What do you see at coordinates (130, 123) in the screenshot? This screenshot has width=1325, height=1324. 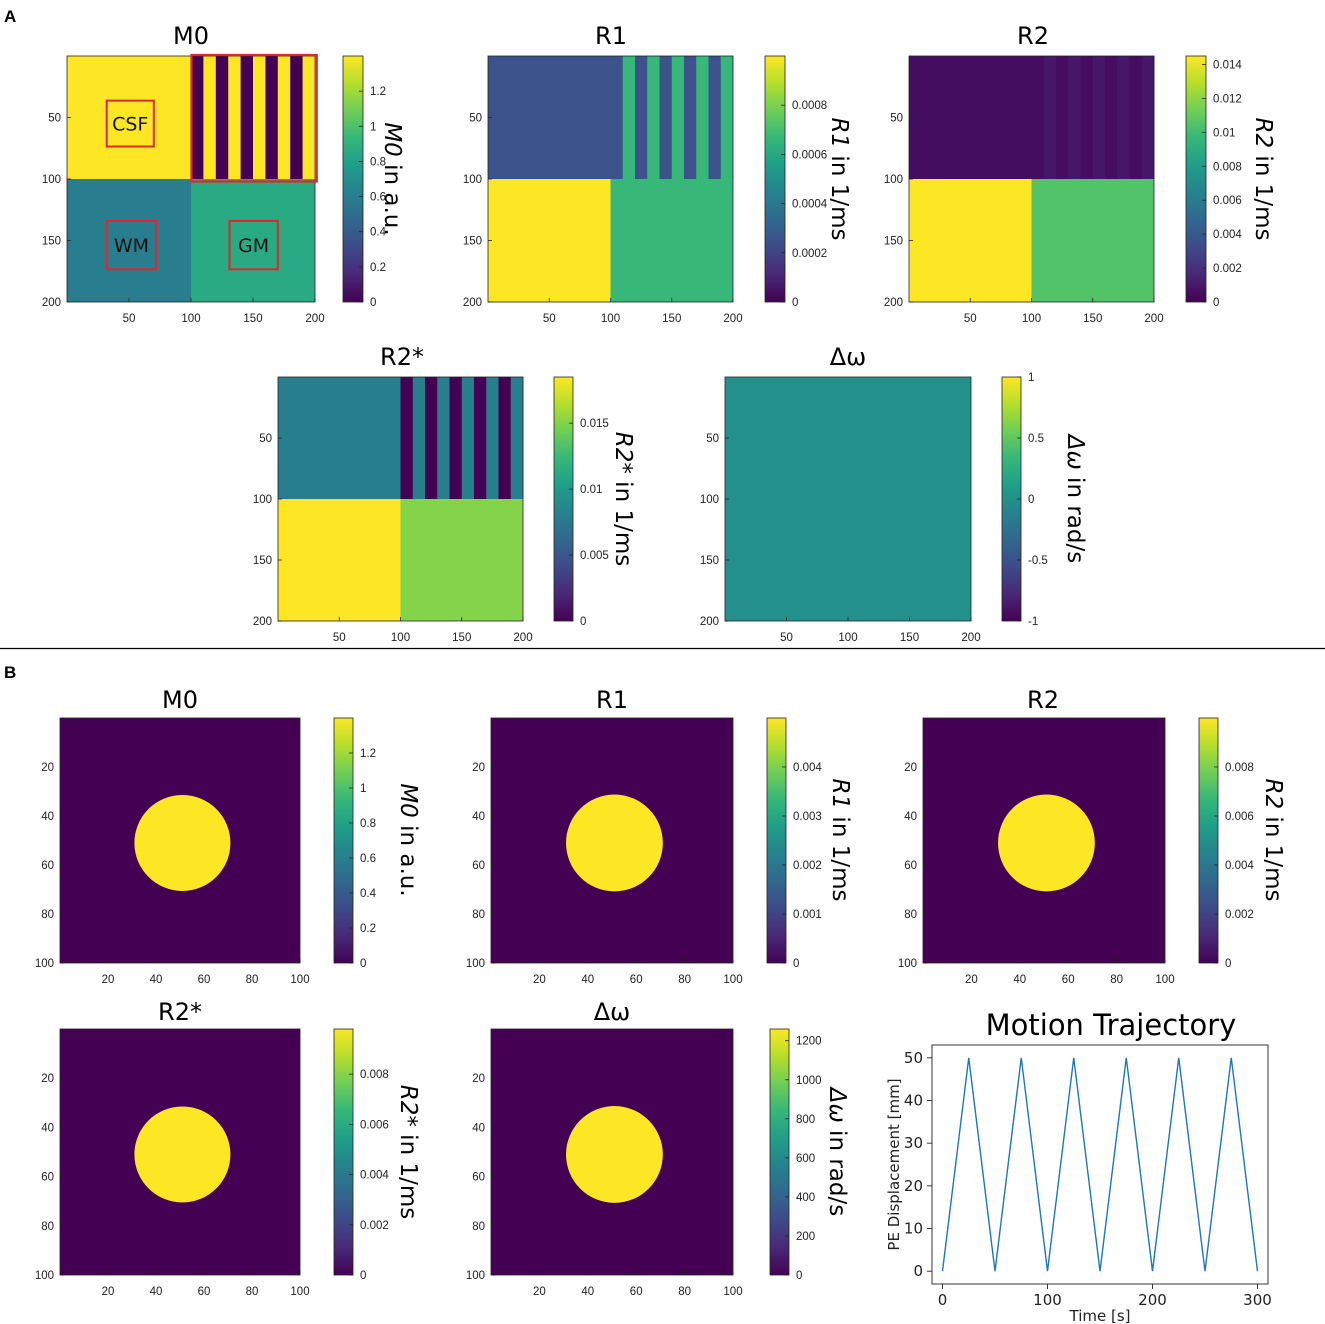 I see `roi-csf-box` at bounding box center [130, 123].